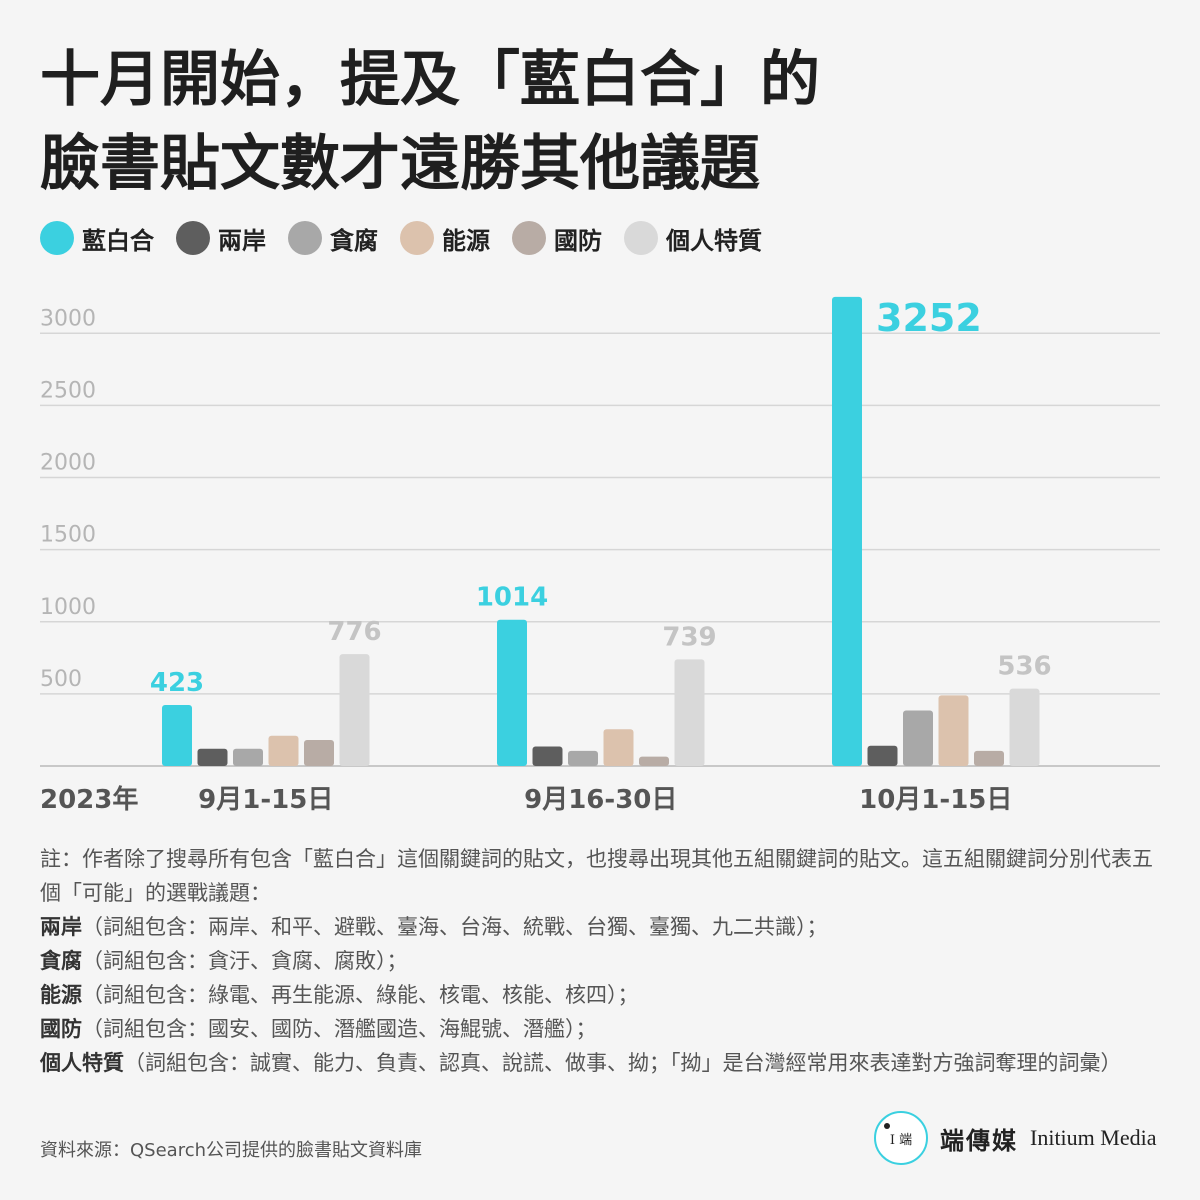 The width and height of the screenshot is (1200, 1200). I want to click on data-label: 1014, so click(512, 598).